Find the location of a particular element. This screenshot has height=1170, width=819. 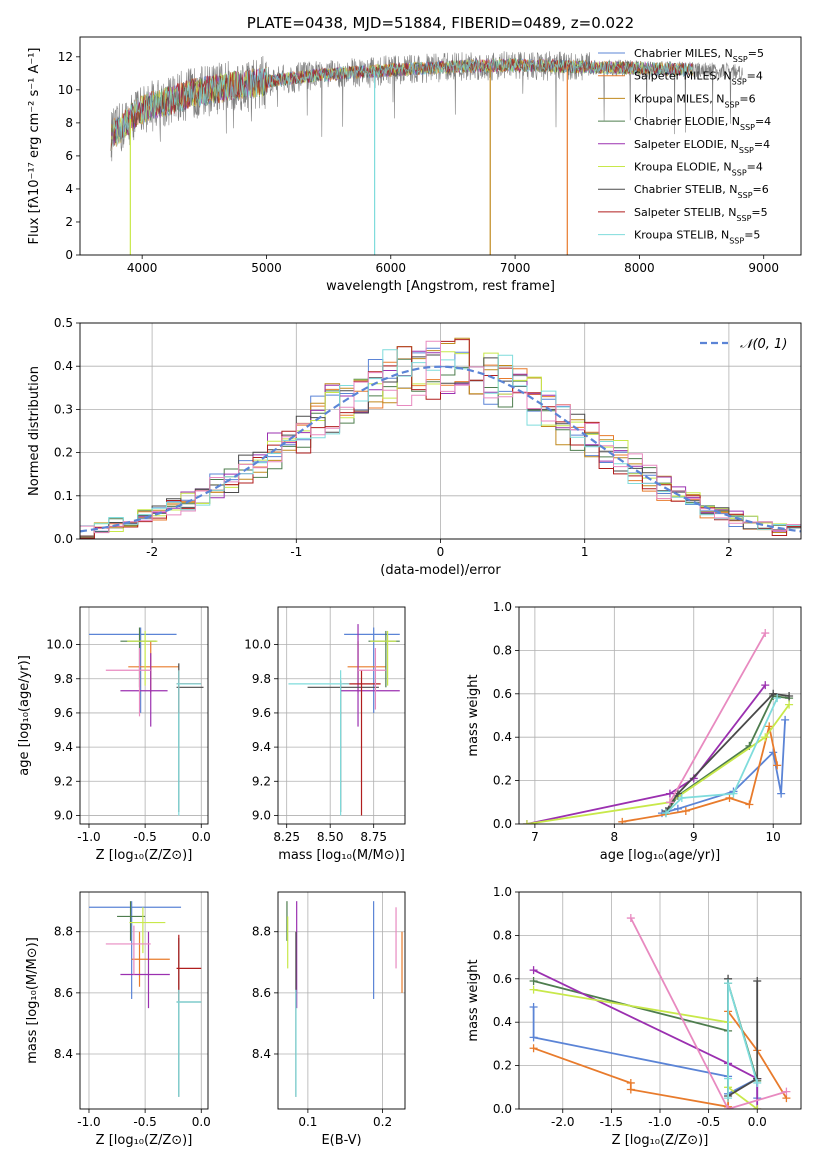

x-tick-label: 7000 is located at coordinates (515, 268).